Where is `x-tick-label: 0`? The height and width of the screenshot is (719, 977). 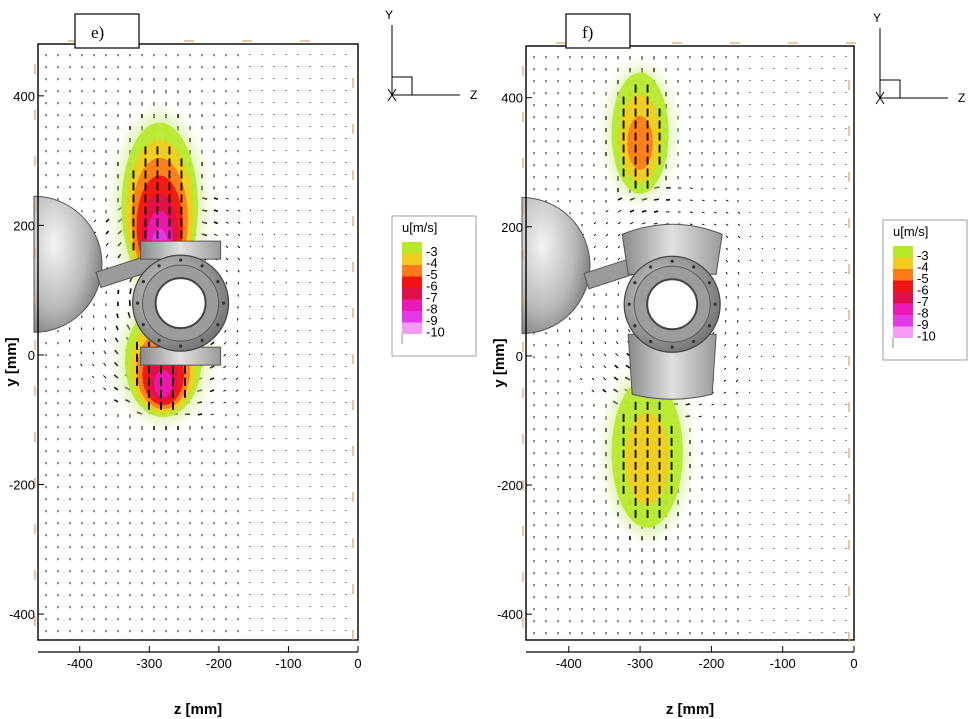
x-tick-label: 0 is located at coordinates (853, 663).